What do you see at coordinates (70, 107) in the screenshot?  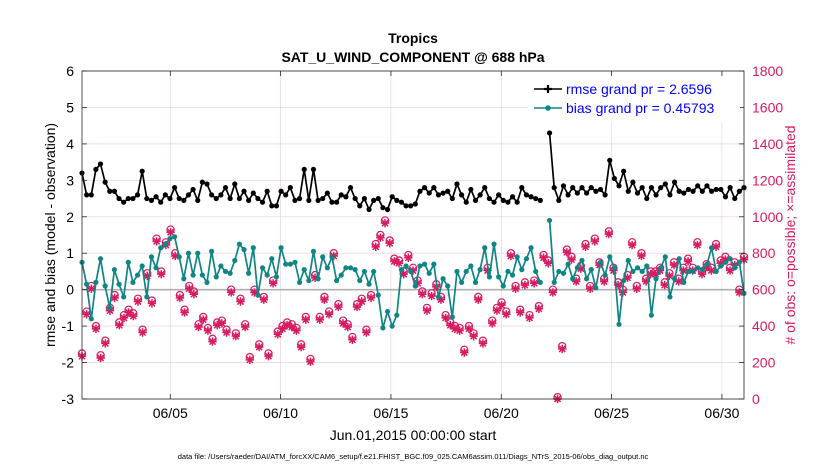 I see `y-tick-label: 5` at bounding box center [70, 107].